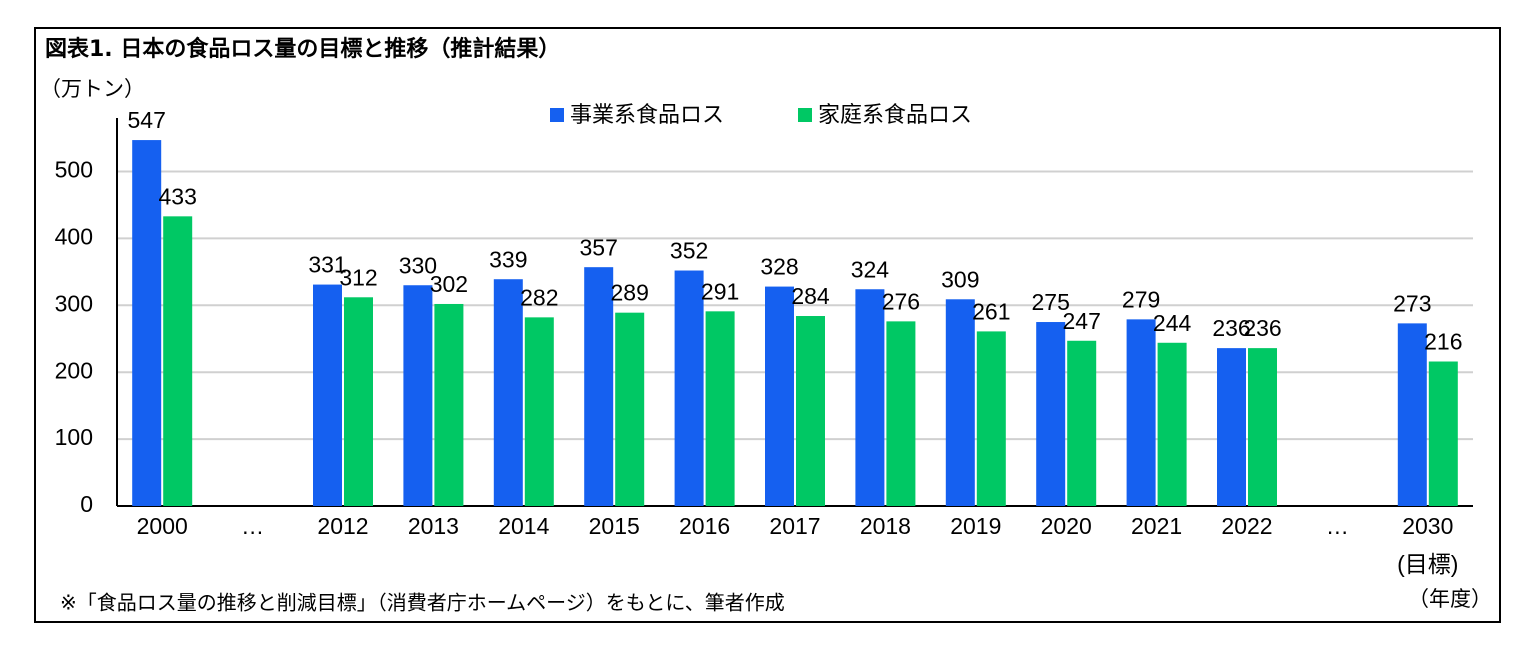 The image size is (1533, 651). I want to click on x-tick-label: 2013, so click(433, 526).